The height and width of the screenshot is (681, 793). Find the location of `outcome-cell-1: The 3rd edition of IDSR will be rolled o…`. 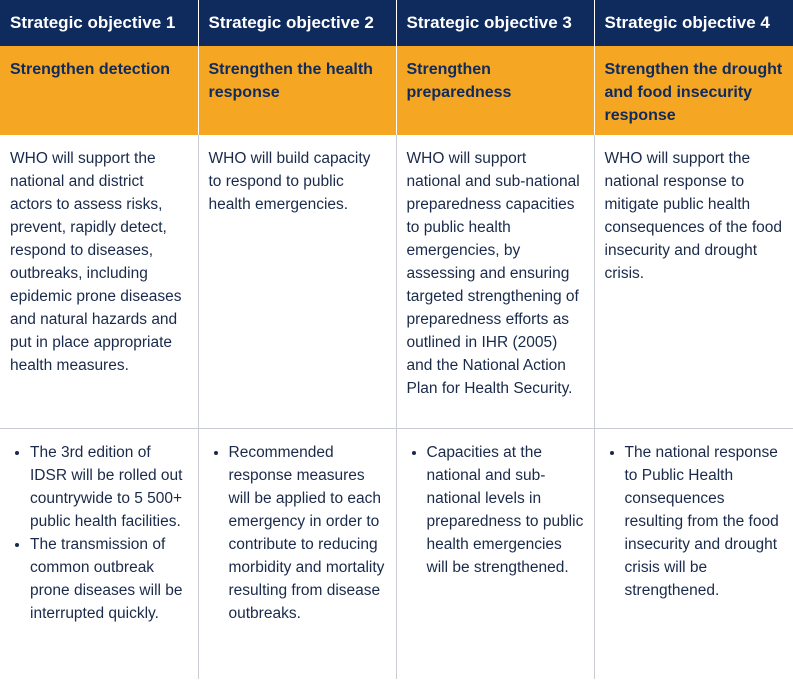

outcome-cell-1: The 3rd edition of IDSR will be rolled o… is located at coordinates (99, 553).